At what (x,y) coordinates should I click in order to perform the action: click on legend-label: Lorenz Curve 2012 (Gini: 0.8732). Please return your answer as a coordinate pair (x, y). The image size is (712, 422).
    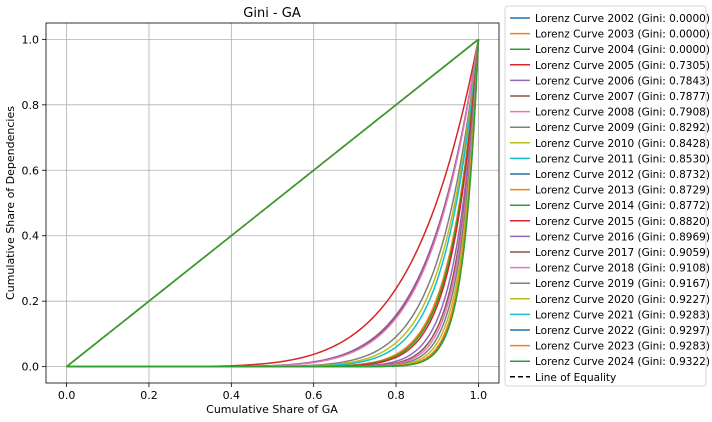
    Looking at the image, I should click on (622, 175).